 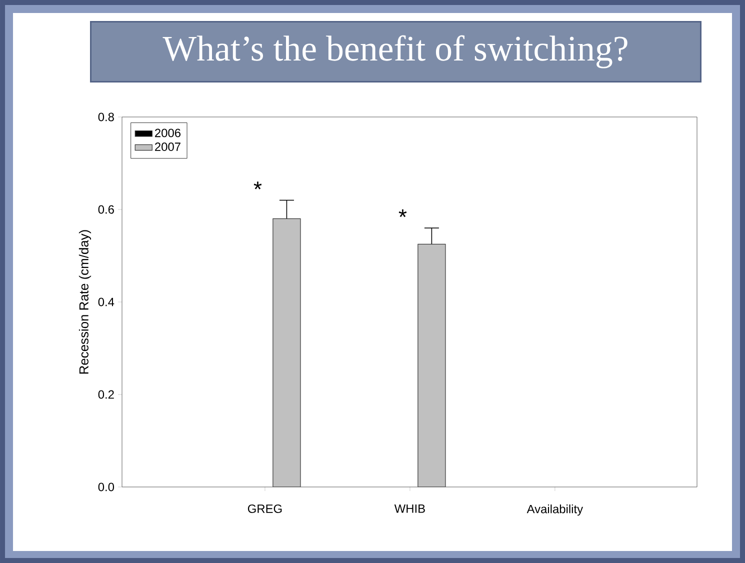 What do you see at coordinates (106, 117) in the screenshot?
I see `y-tick-label: 0.8` at bounding box center [106, 117].